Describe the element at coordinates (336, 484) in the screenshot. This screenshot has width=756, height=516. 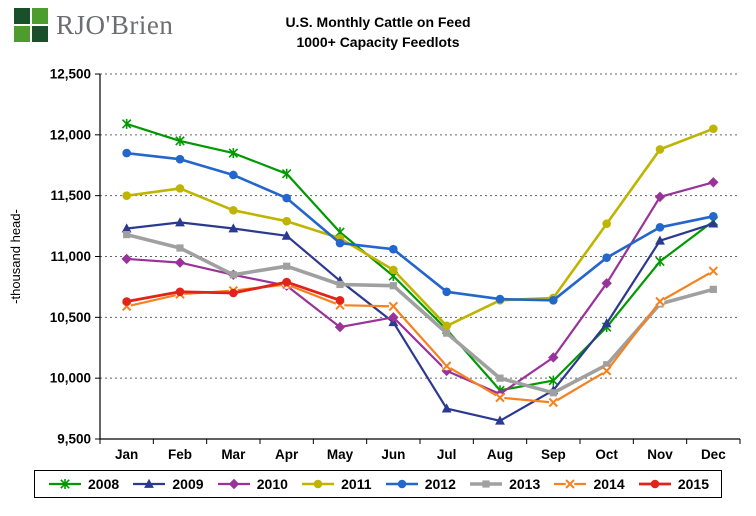
I see `legend-item-2011: 2011` at that location.